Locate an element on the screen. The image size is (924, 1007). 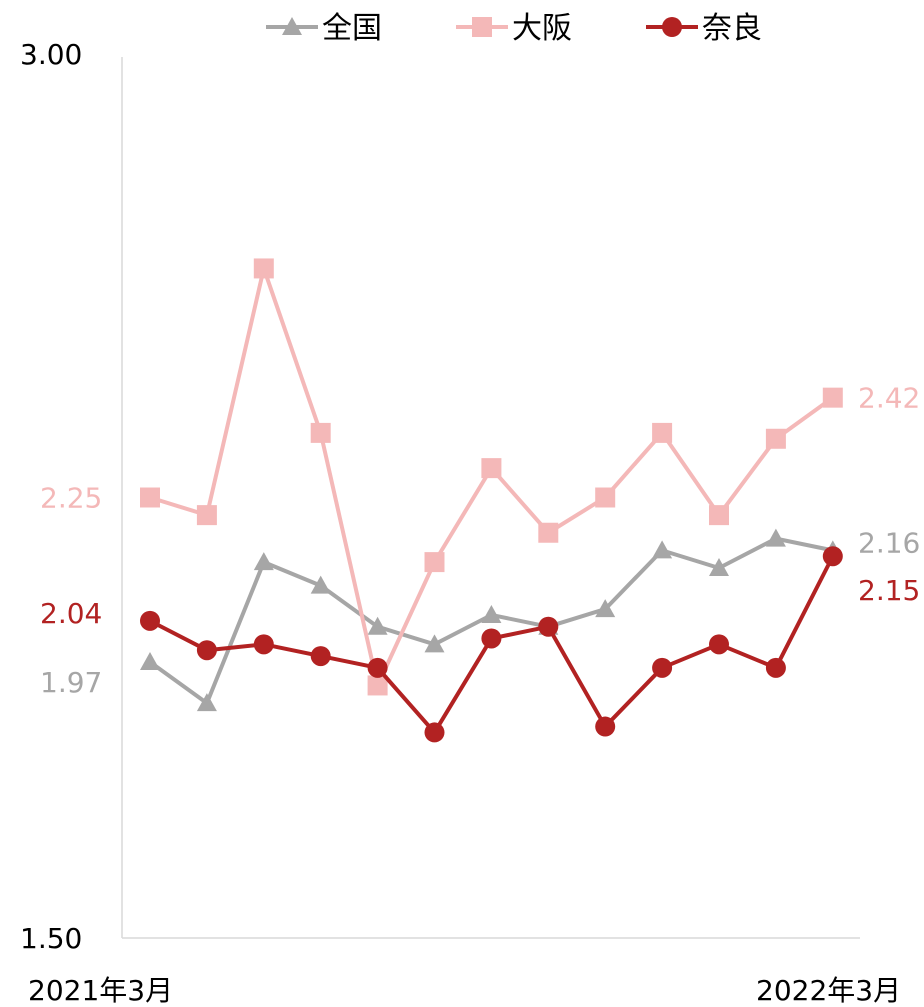
legend-marker-osaka is located at coordinates (482, 27).